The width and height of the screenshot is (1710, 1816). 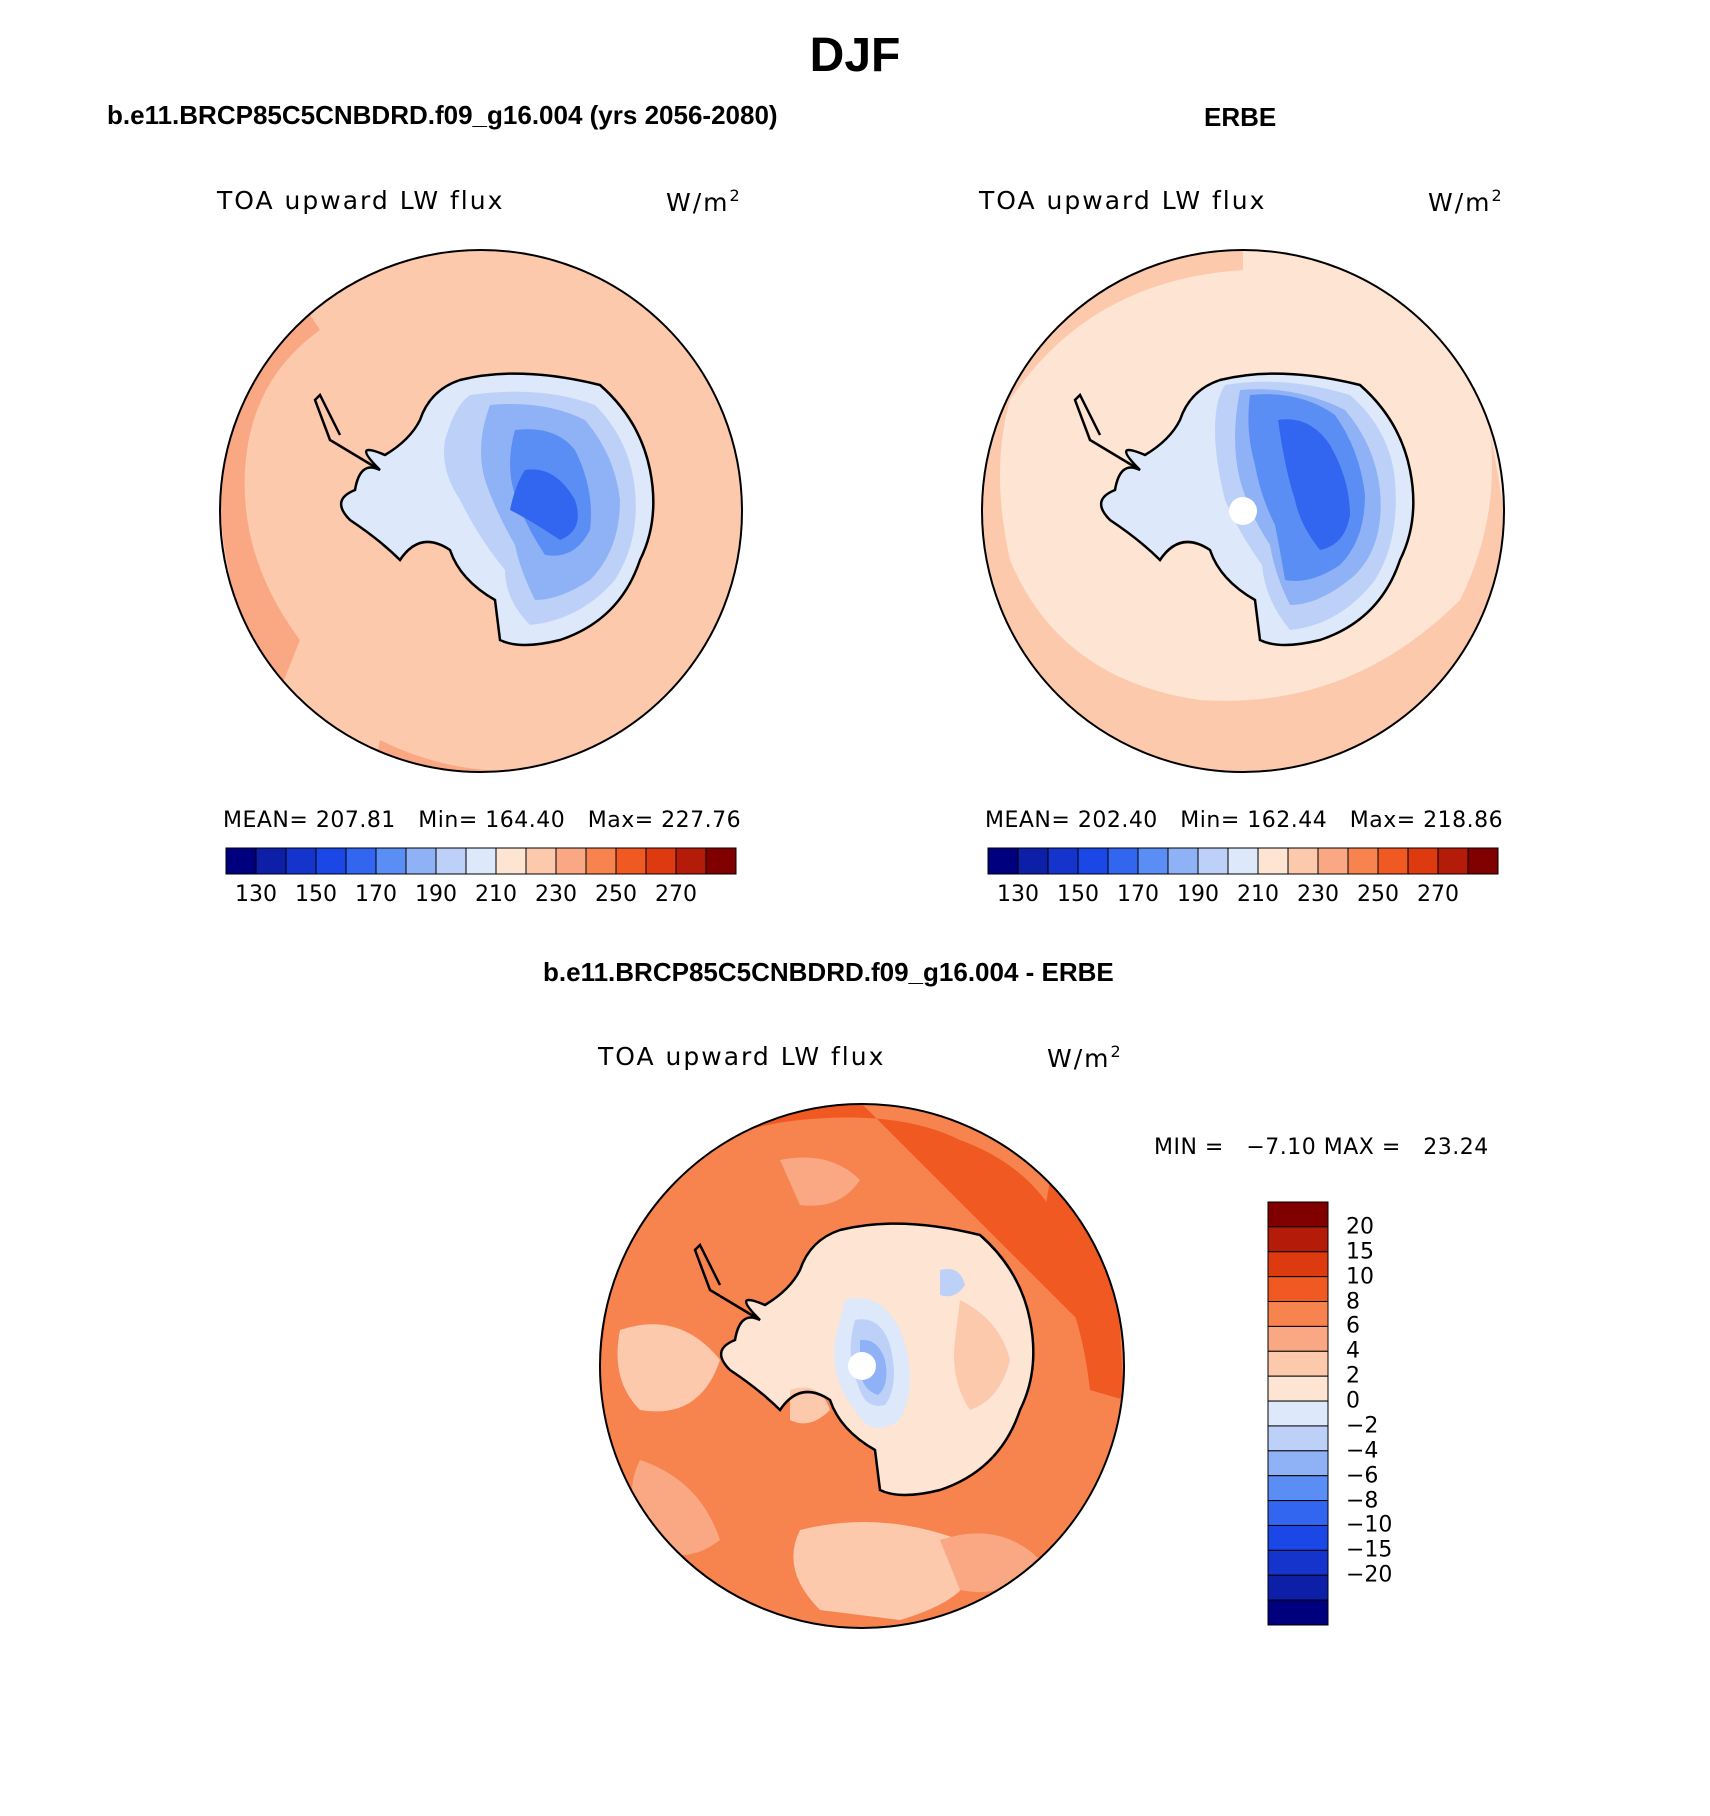 What do you see at coordinates (482, 820) in the screenshot?
I see `panel-model-stats: MEAN= 207.81 Min= 164.40 Max= 227.76` at bounding box center [482, 820].